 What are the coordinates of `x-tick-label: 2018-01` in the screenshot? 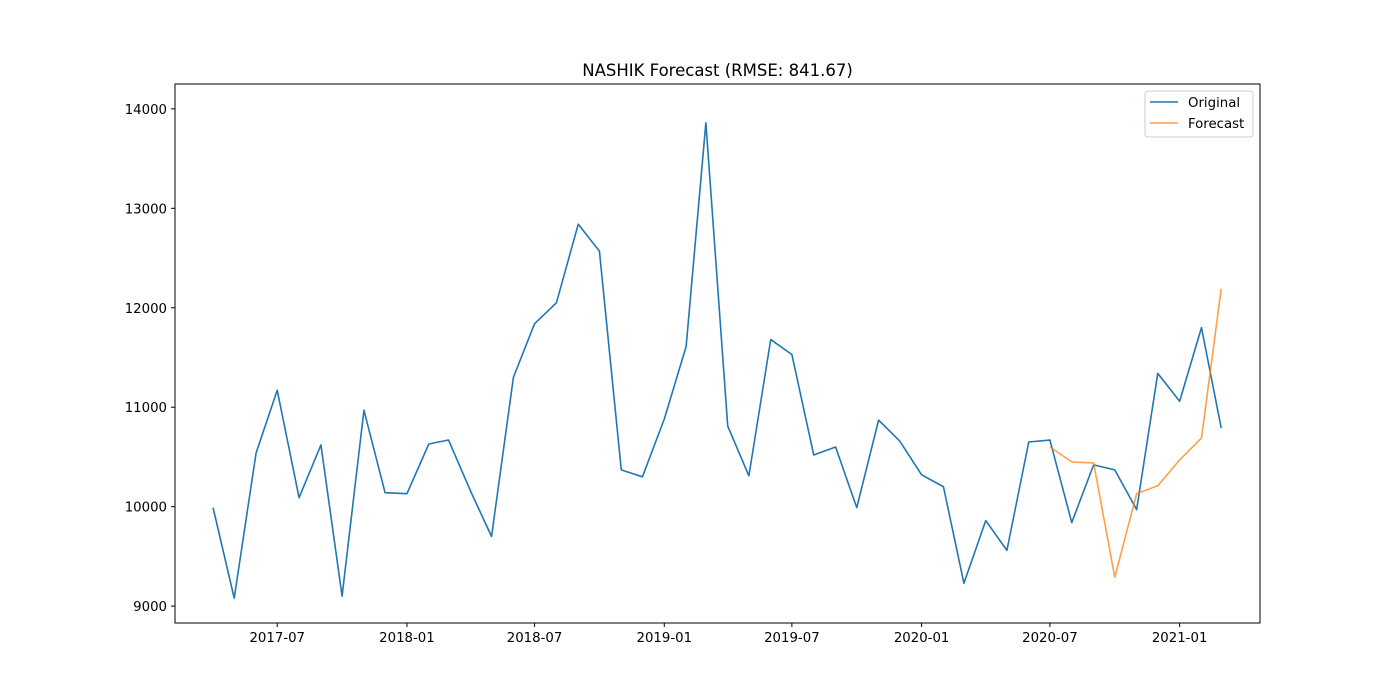 It's located at (407, 638).